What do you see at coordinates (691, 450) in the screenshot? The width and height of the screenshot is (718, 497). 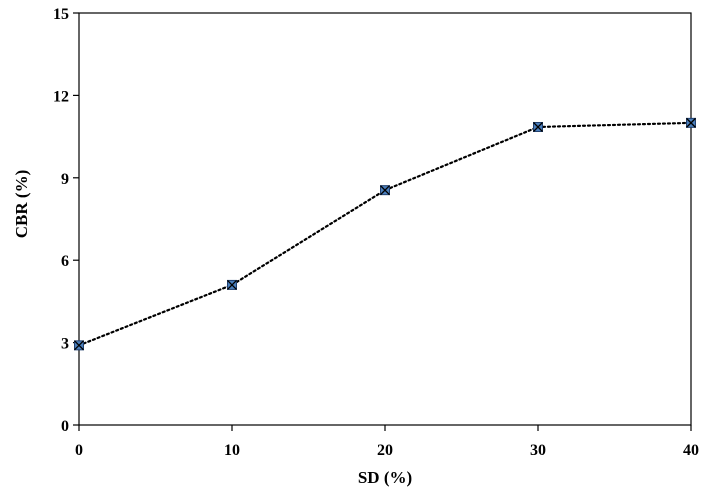 I see `x-tick-label: 40` at bounding box center [691, 450].